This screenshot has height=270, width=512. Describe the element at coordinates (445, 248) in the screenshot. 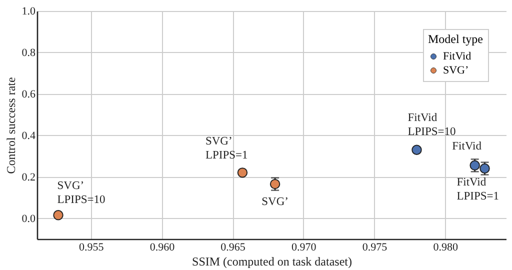

I see `x-tick-label: 0.980` at that location.